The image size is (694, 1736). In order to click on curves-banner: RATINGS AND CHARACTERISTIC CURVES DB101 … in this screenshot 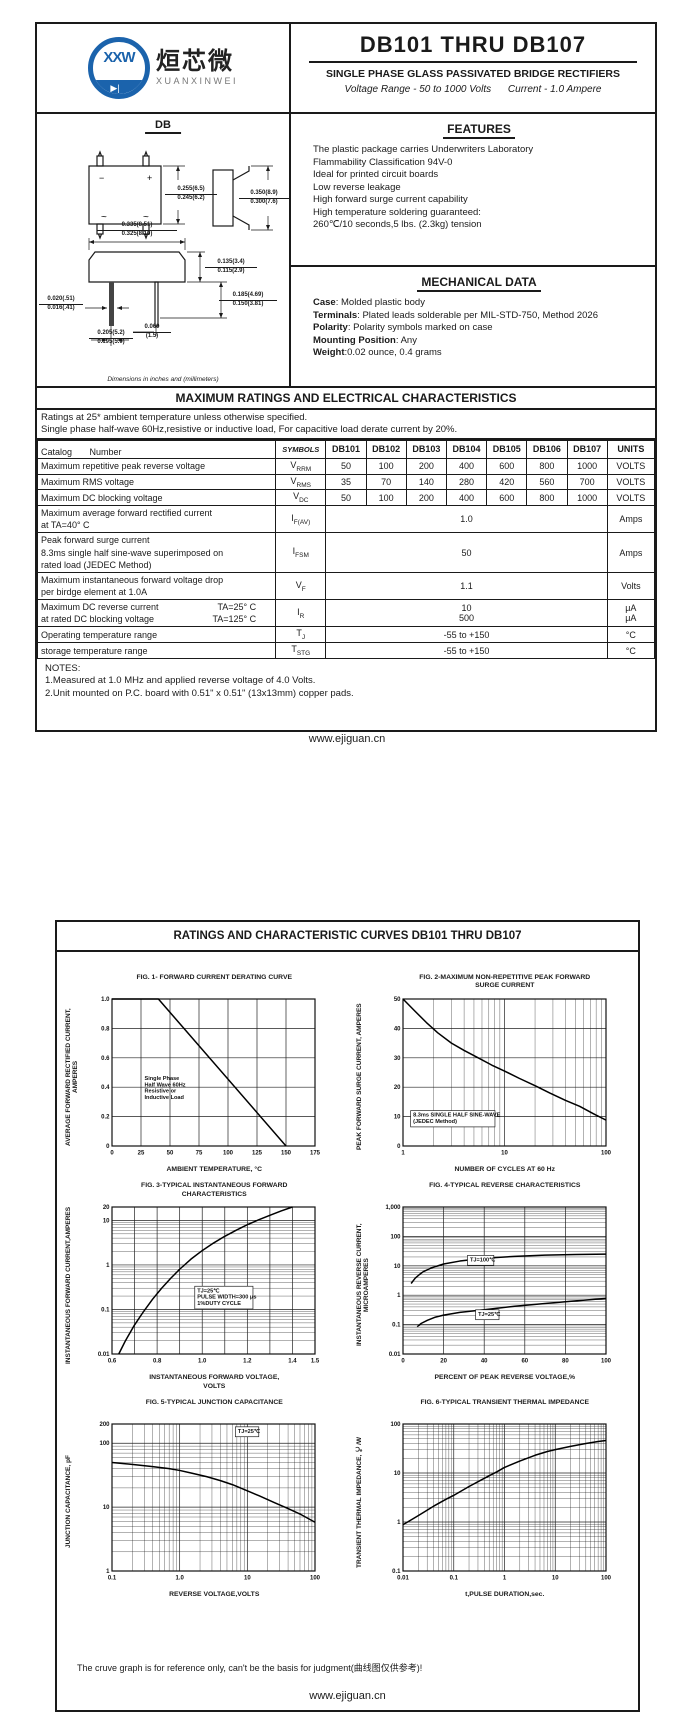, I will do `click(347, 937)`.